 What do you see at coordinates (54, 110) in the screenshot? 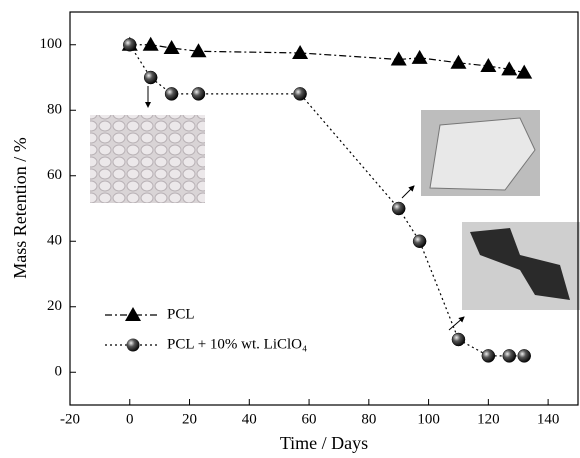
I see `y-tick-label: 80` at bounding box center [54, 110].